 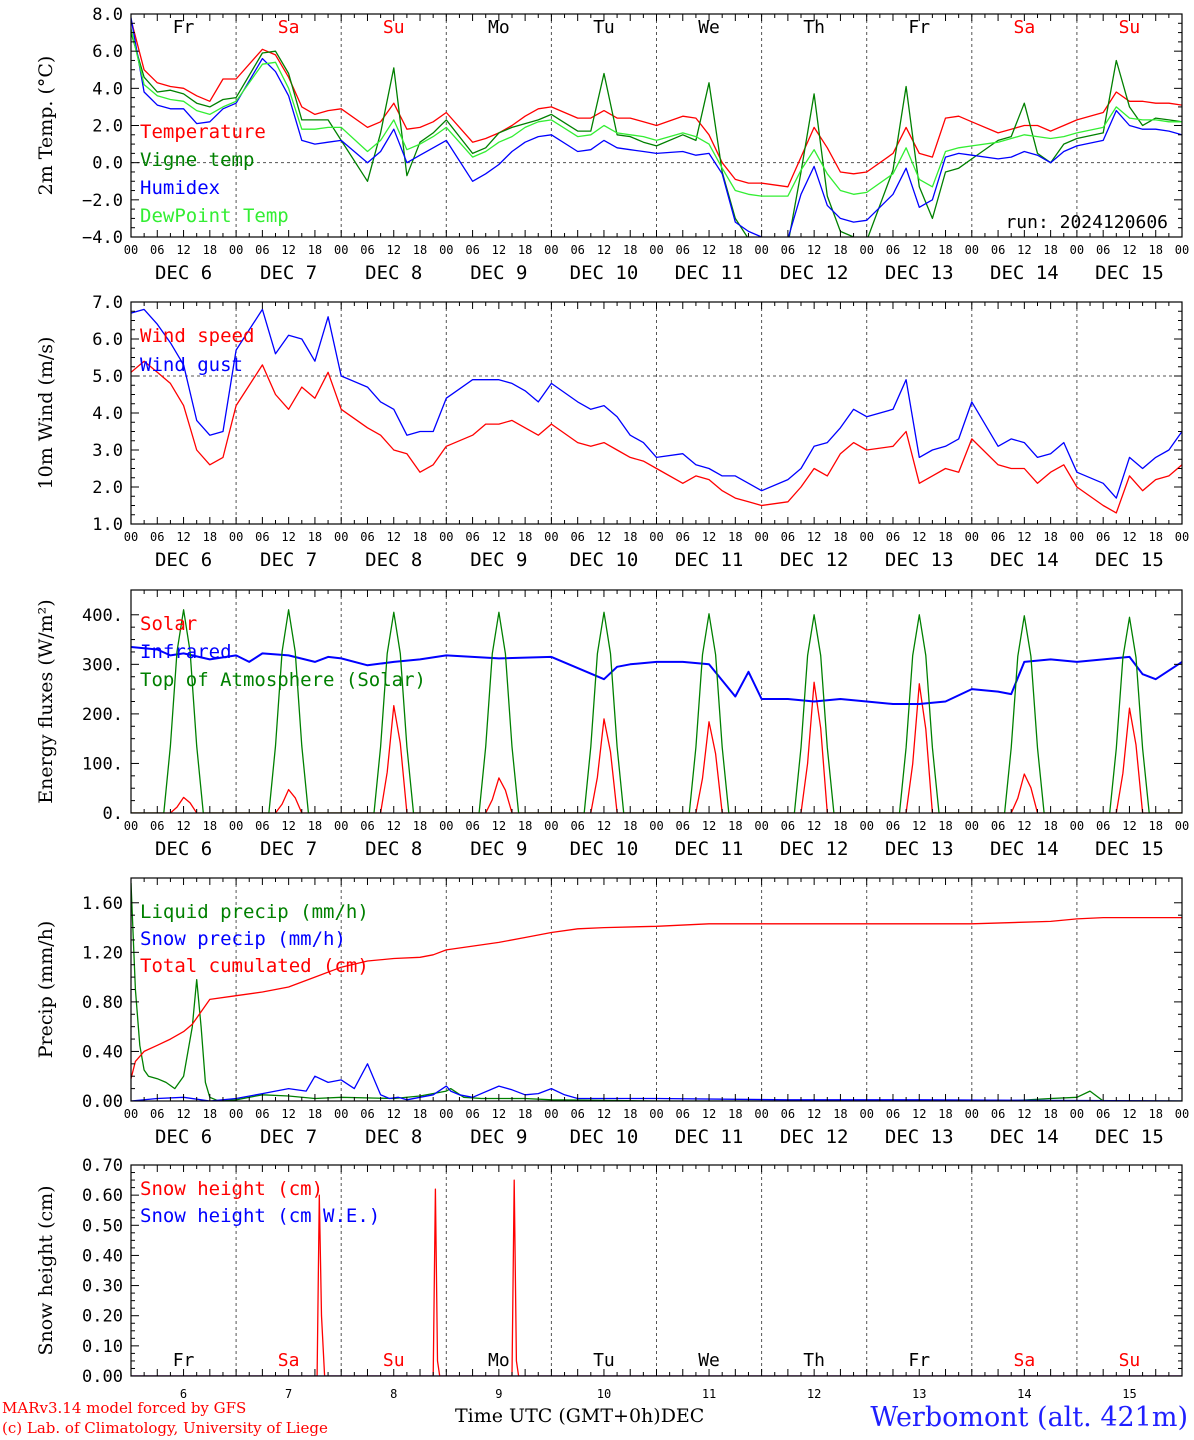 What do you see at coordinates (186, 652) in the screenshot?
I see `legend-entry: Infrared` at bounding box center [186, 652].